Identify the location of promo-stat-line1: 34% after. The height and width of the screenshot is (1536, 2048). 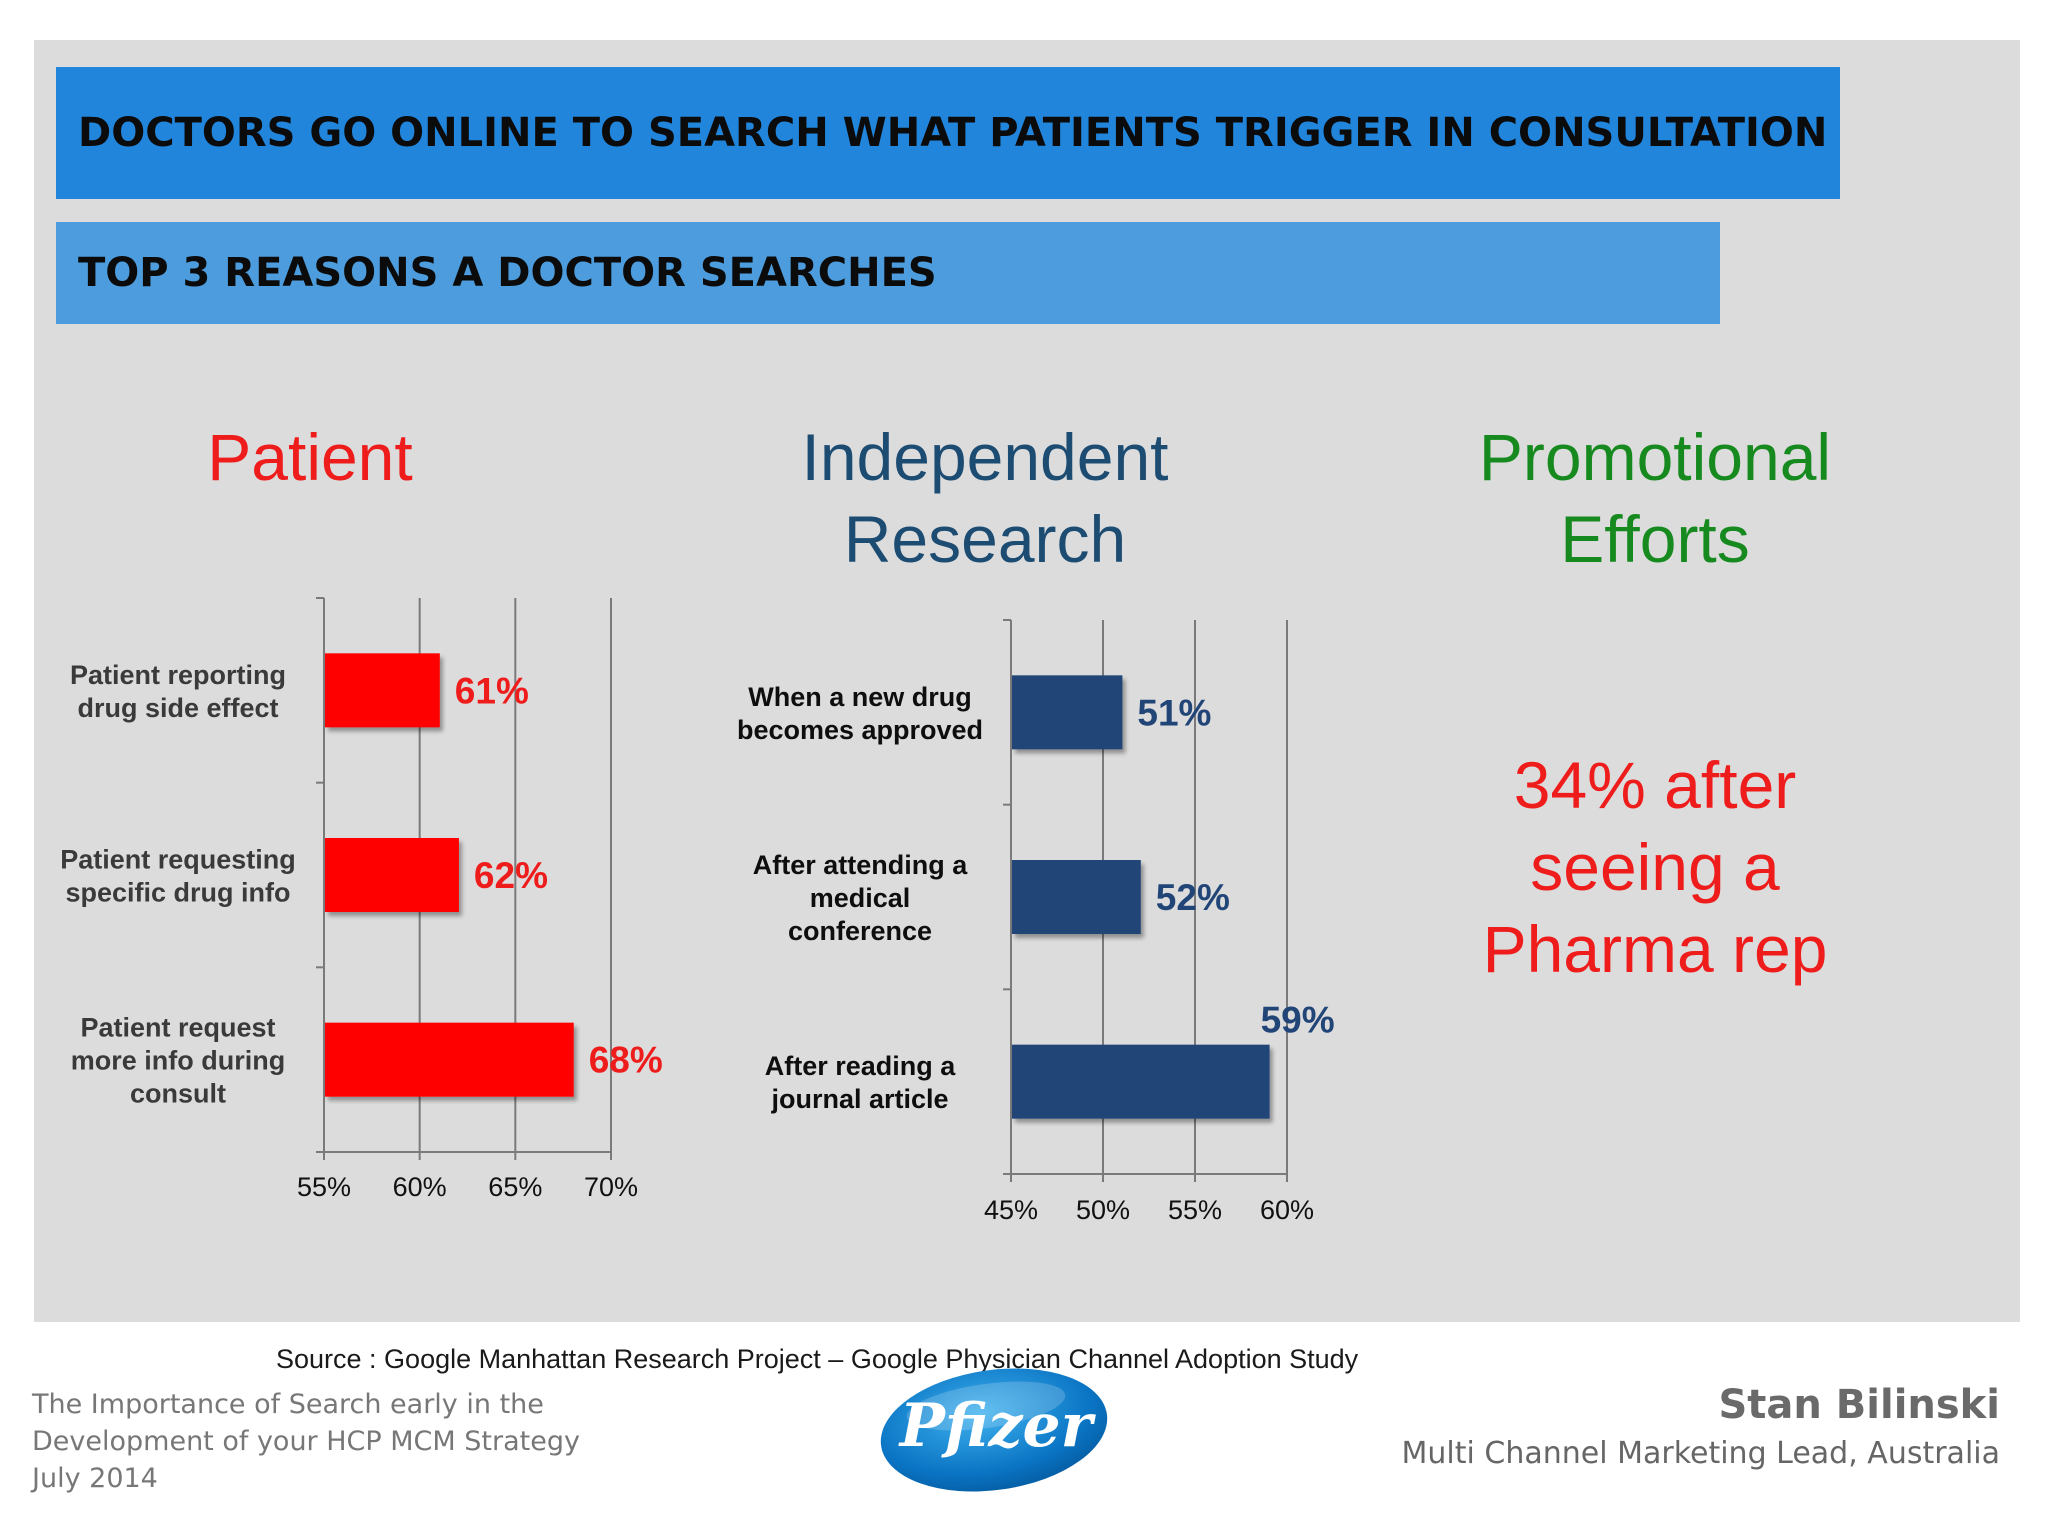
(1655, 785).